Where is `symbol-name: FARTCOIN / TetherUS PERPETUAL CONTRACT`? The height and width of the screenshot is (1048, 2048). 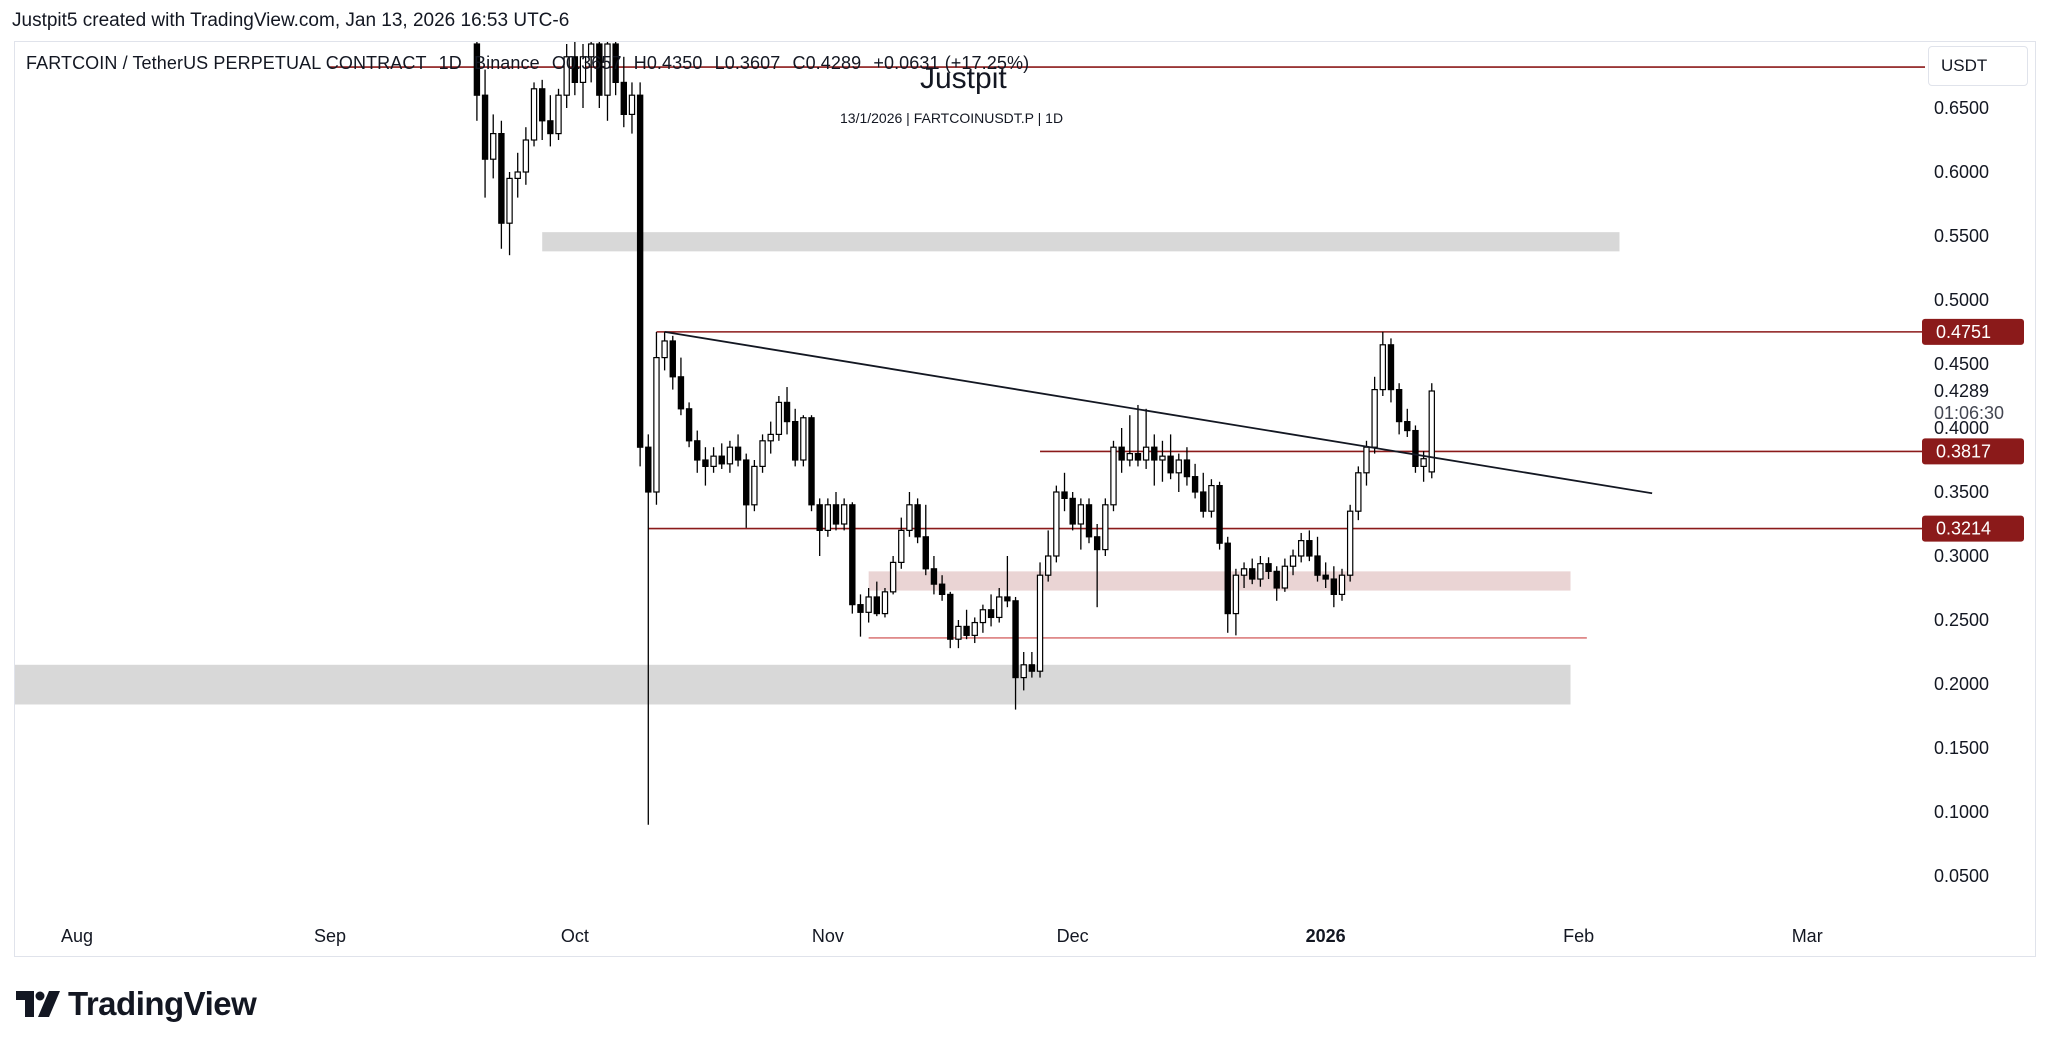
symbol-name: FARTCOIN / TetherUS PERPETUAL CONTRACT is located at coordinates (226, 63).